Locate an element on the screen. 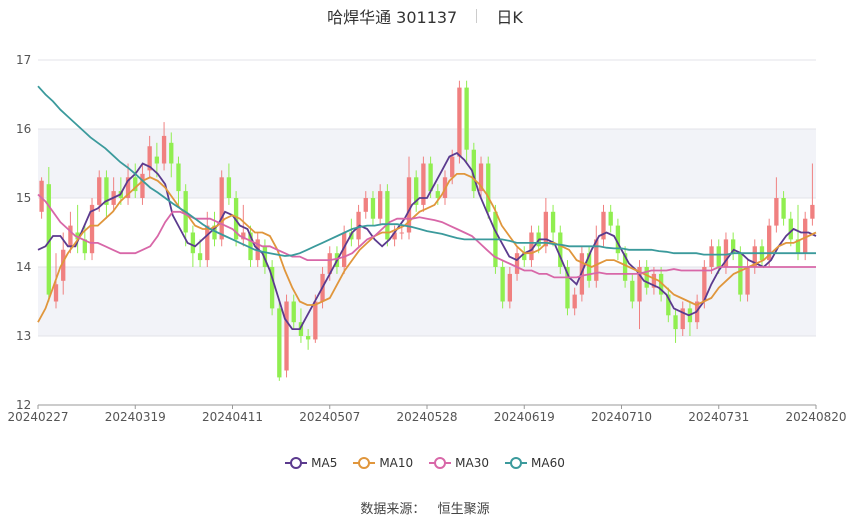  legend-item-ma5: MA5 is located at coordinates (311, 463).